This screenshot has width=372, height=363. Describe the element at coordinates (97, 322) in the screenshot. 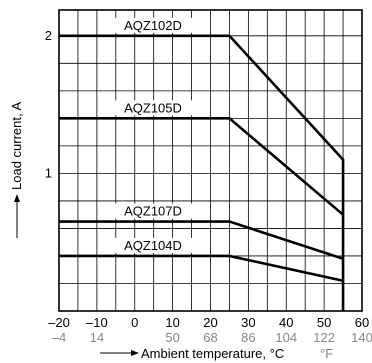

I see `x-tick-label: –10` at that location.